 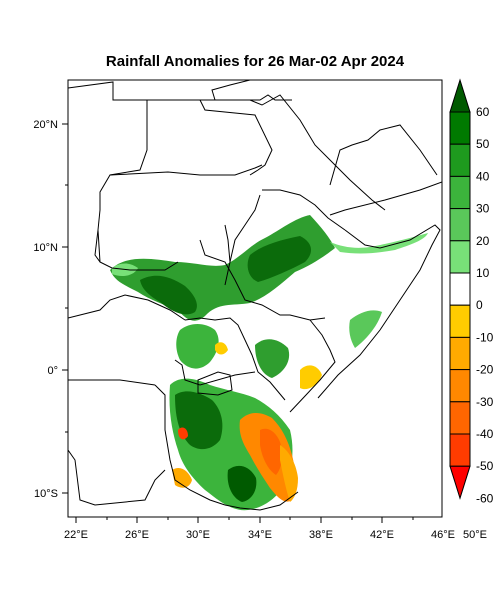 What do you see at coordinates (382, 535) in the screenshot?
I see `lon-label-42e: 42°E` at bounding box center [382, 535].